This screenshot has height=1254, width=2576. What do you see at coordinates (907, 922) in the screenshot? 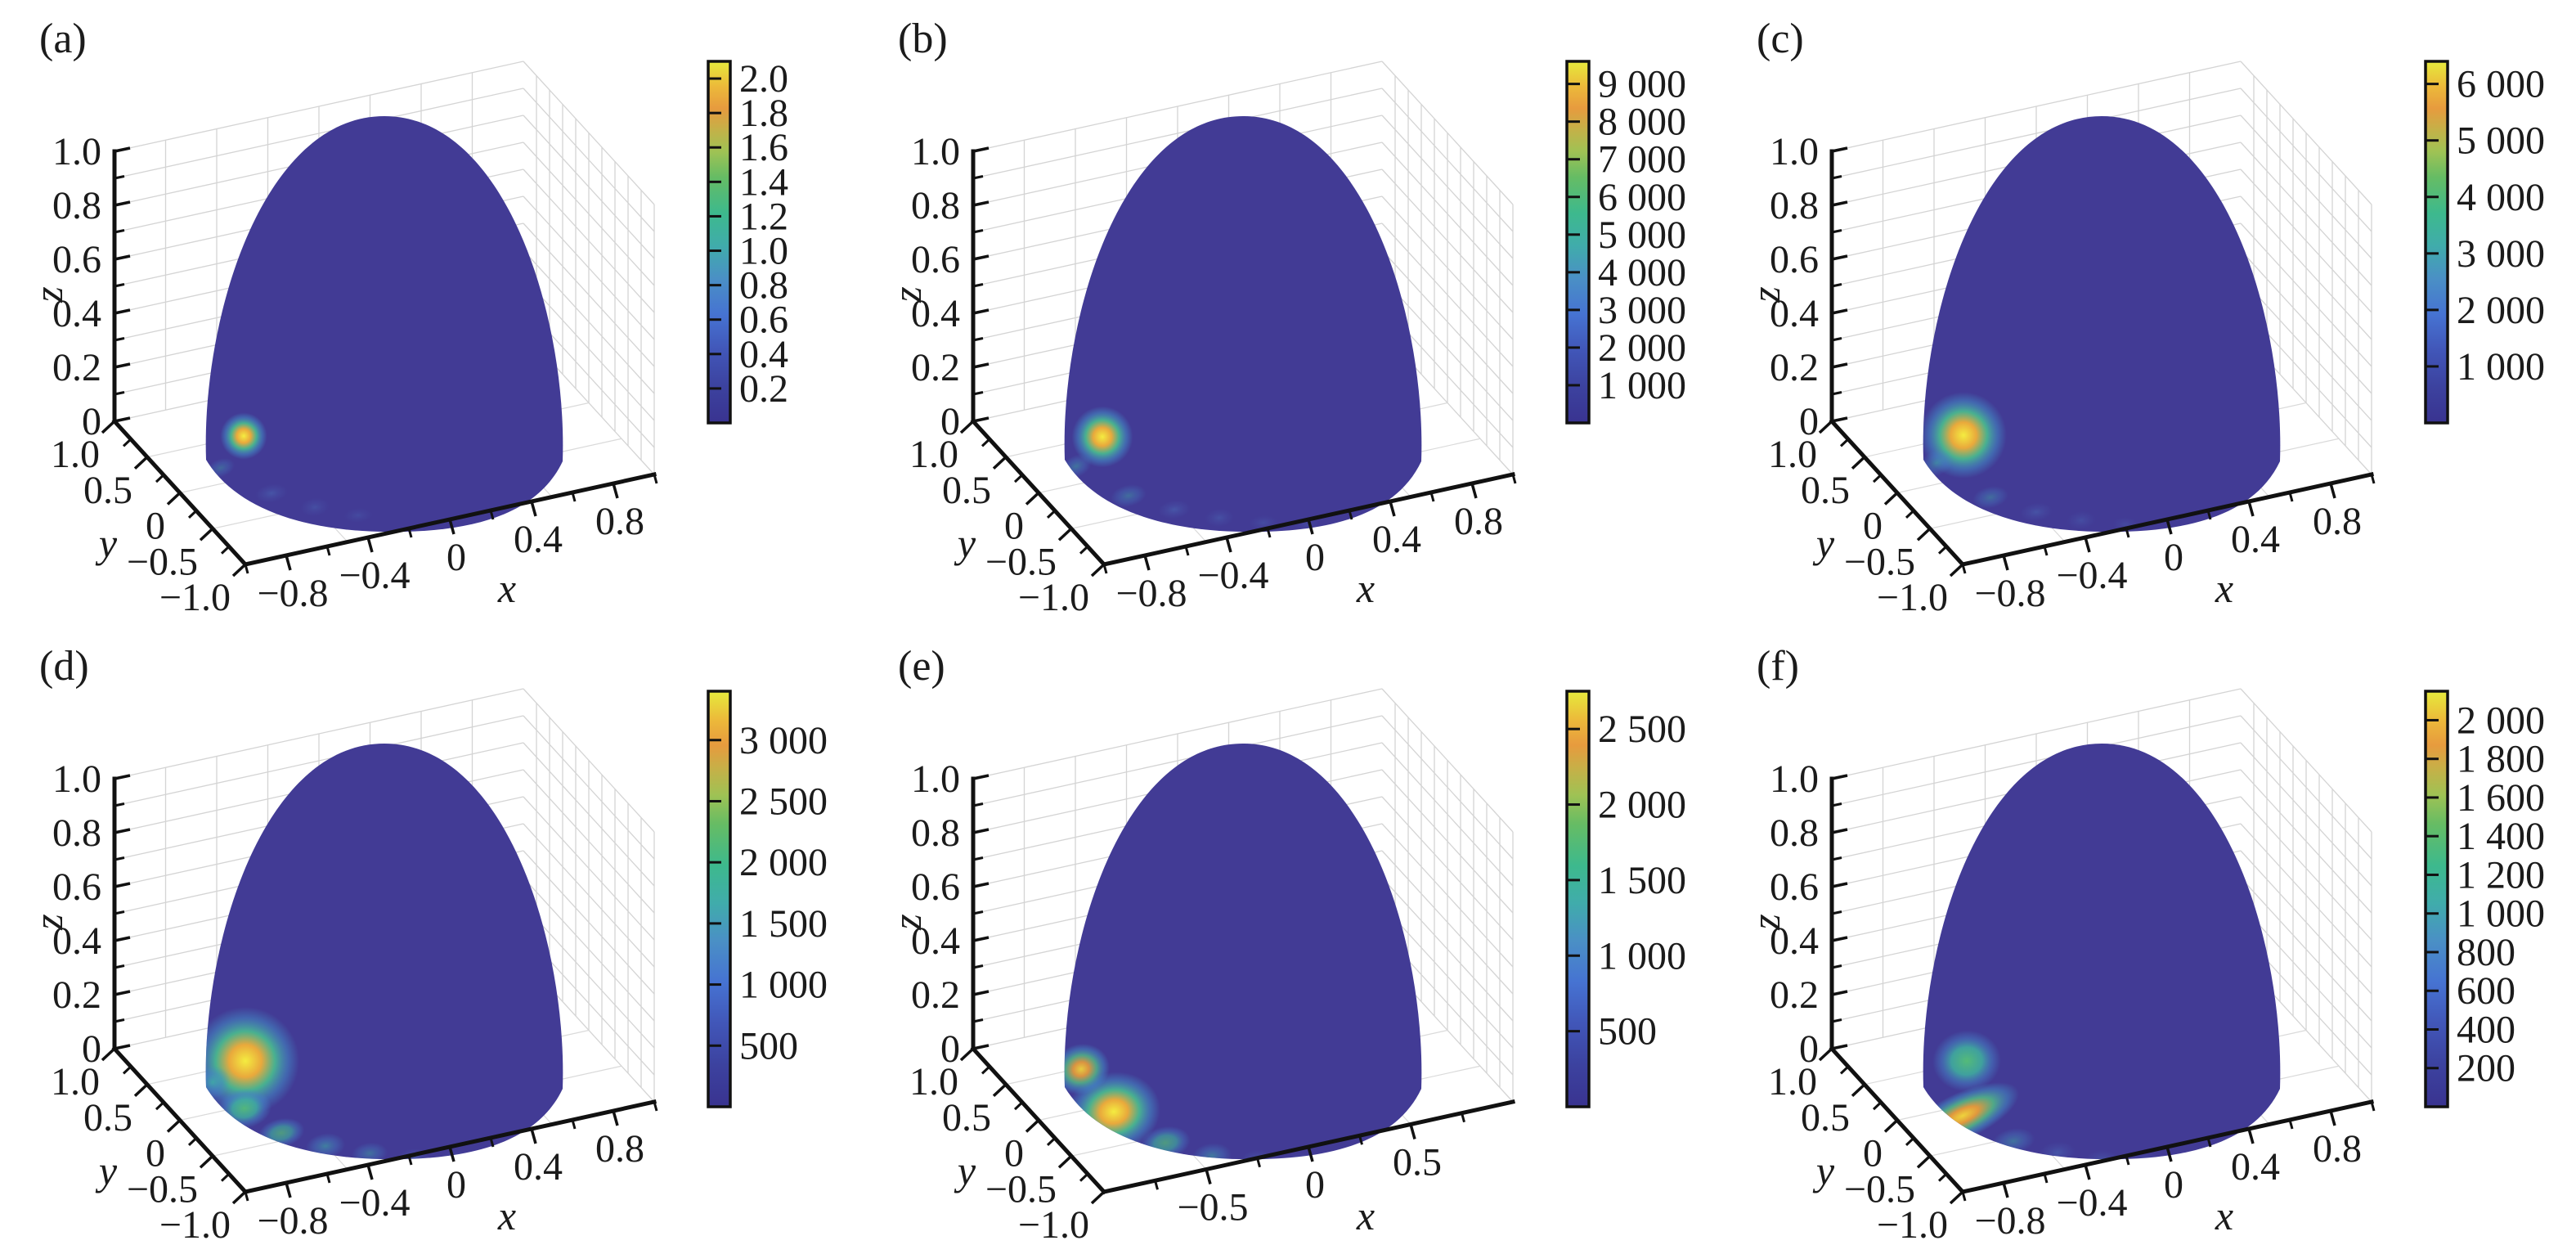
I see `z-axis-label: z` at bounding box center [907, 922].